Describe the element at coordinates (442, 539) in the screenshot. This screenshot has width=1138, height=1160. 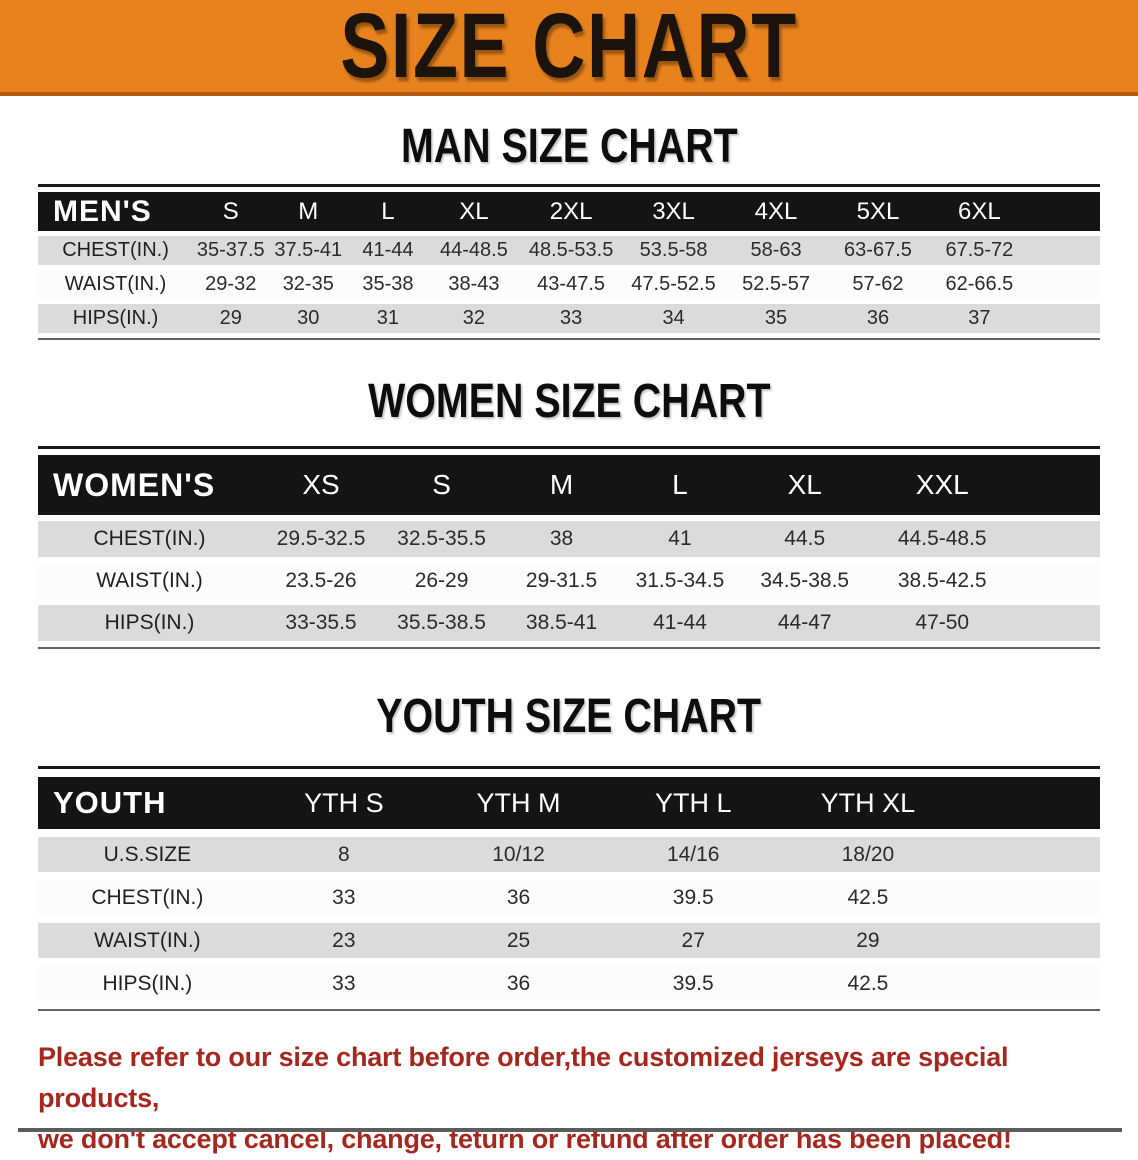
I see `size-cell: 32.5-35.5` at that location.